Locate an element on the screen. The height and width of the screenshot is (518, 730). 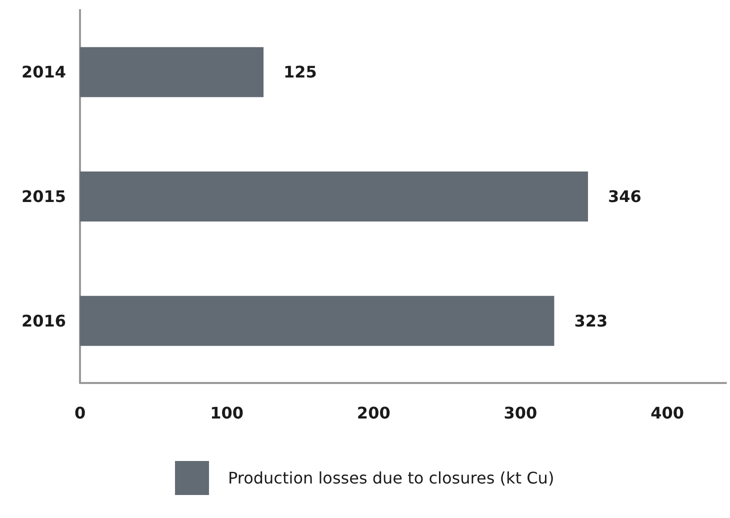
y-tick-label: 2014 is located at coordinates (43, 72).